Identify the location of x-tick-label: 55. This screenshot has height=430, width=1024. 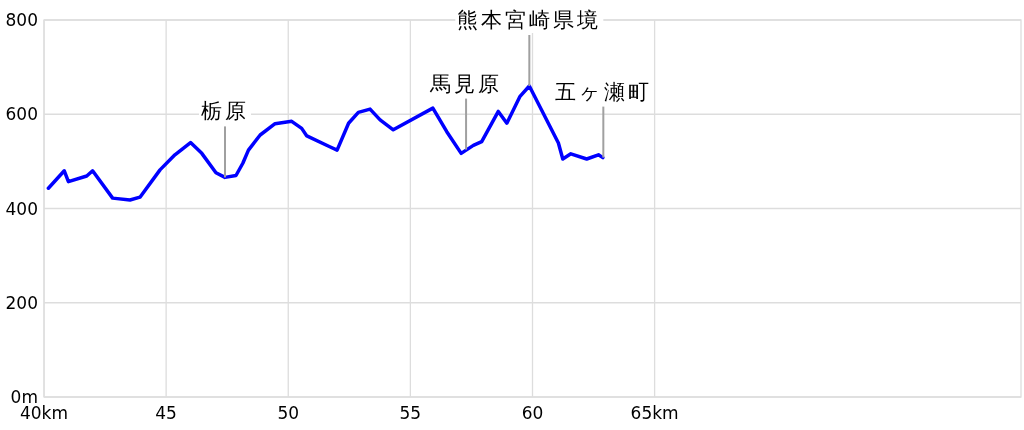
(410, 413).